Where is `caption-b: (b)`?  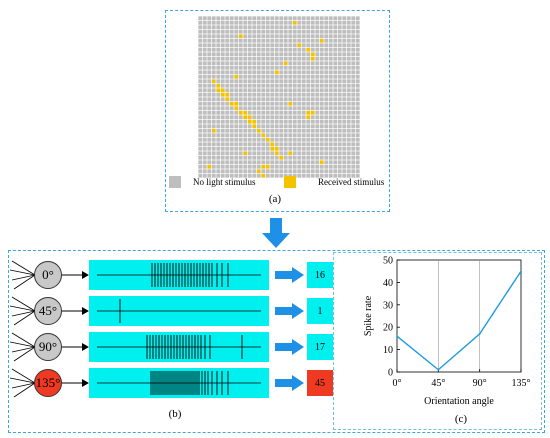
caption-b: (b) is located at coordinates (175, 414).